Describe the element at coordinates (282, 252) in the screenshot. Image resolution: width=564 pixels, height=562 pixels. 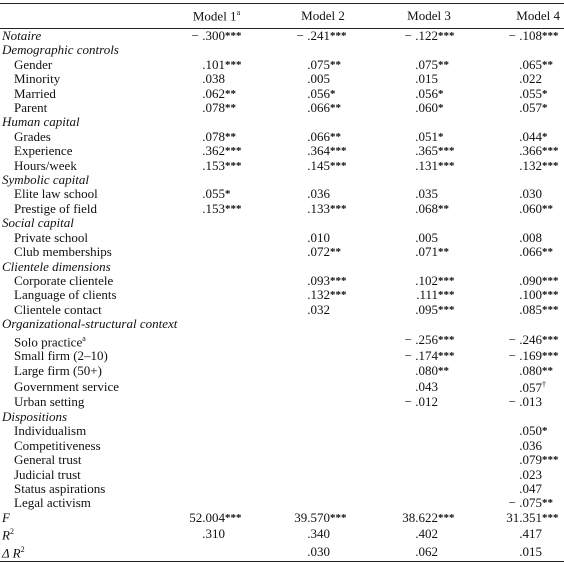
I see `row-item: Club memberships .072** .071** .066**` at that location.